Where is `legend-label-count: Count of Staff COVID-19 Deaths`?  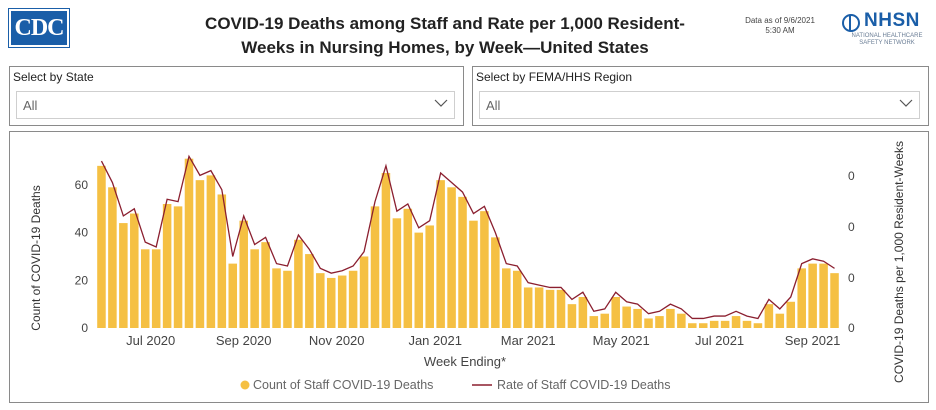 legend-label-count: Count of Staff COVID-19 Deaths is located at coordinates (343, 385).